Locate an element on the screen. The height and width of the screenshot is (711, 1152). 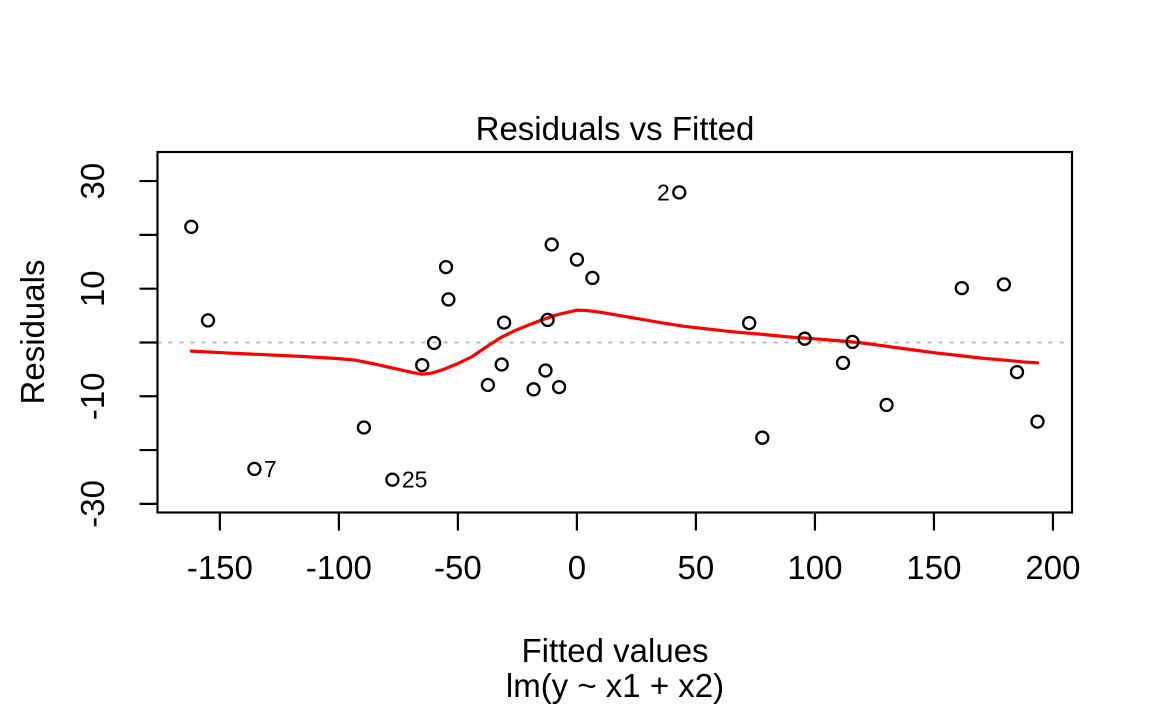
point-label: 25 is located at coordinates (415, 480).